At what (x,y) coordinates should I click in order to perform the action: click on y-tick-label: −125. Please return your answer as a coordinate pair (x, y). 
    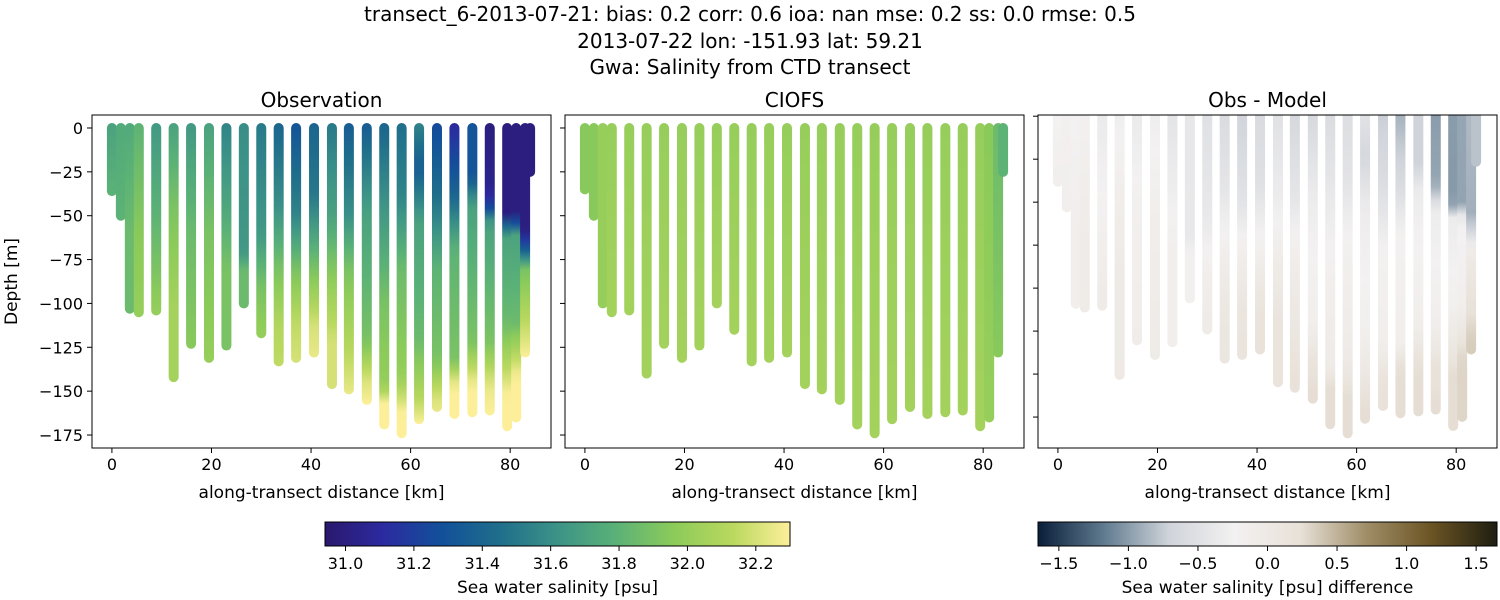
    Looking at the image, I should click on (61, 347).